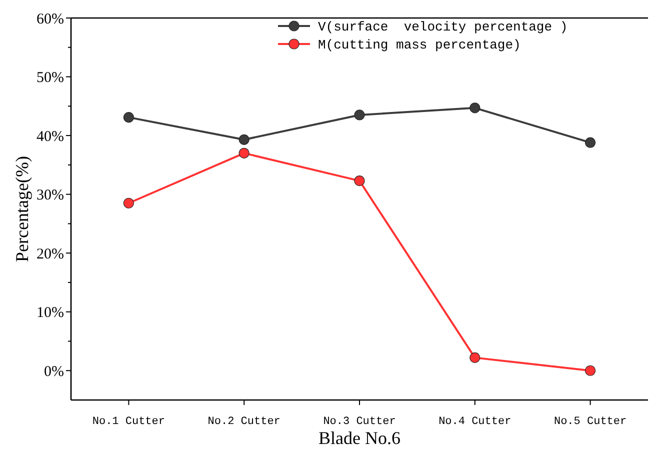 This screenshot has width=651, height=452. What do you see at coordinates (475, 422) in the screenshot?
I see `x-tick-label: No.4 Cutter` at bounding box center [475, 422].